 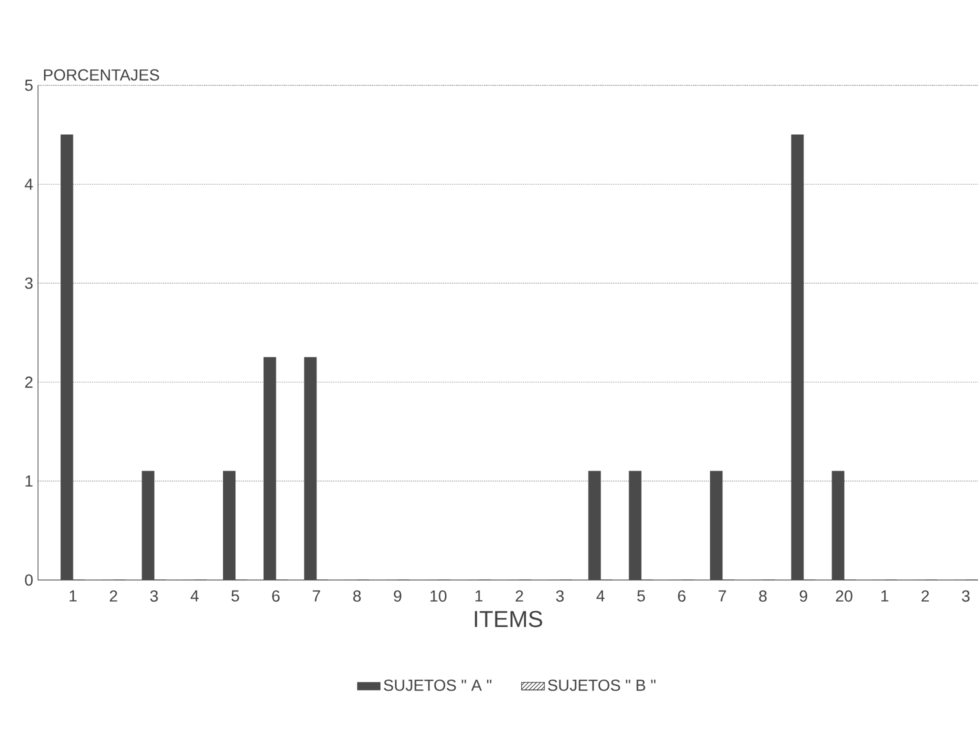 What do you see at coordinates (29, 283) in the screenshot?
I see `y-tick-label: 3` at bounding box center [29, 283].